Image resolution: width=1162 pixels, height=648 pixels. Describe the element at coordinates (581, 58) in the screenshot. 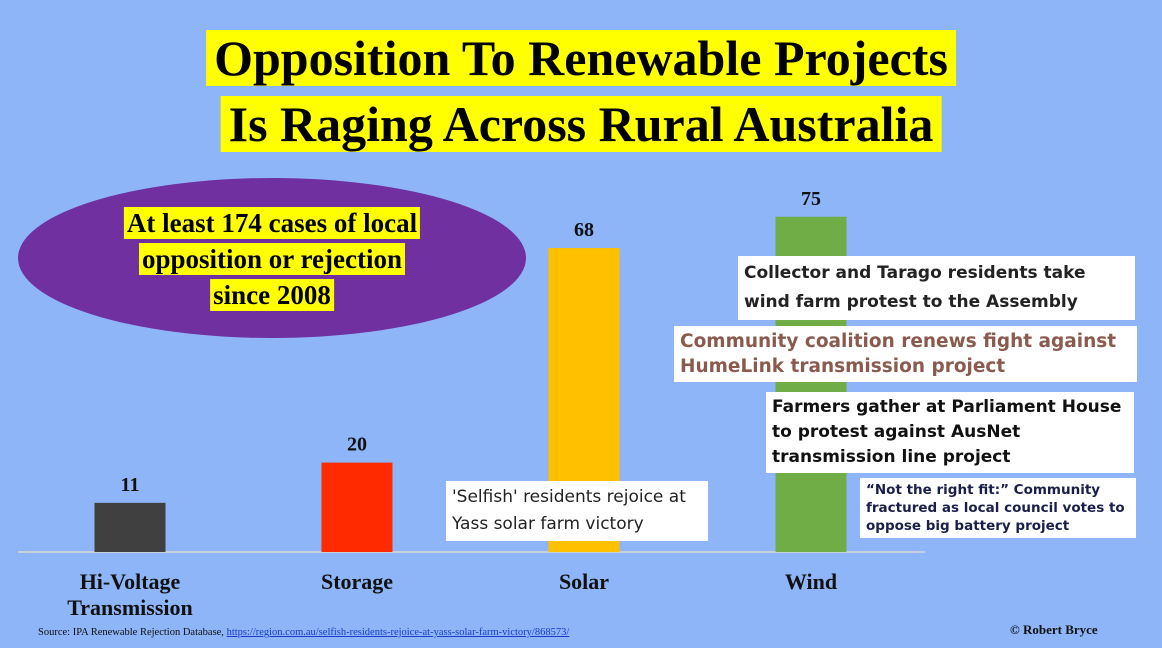

I see `chart-title-line-1: Opposition To Renewable Projects` at that location.